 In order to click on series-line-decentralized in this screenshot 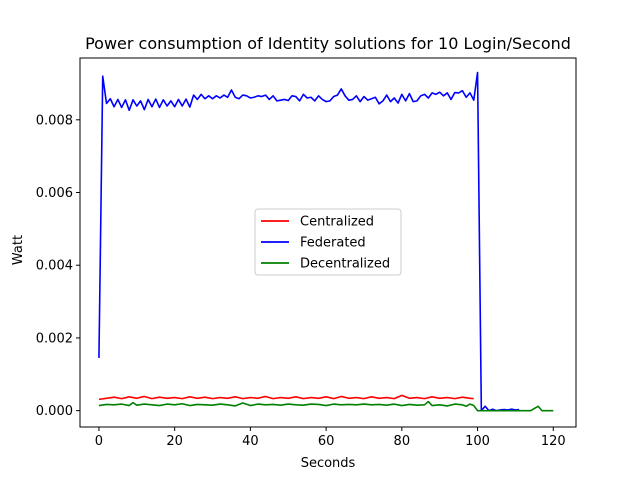, I will do `click(326, 406)`.